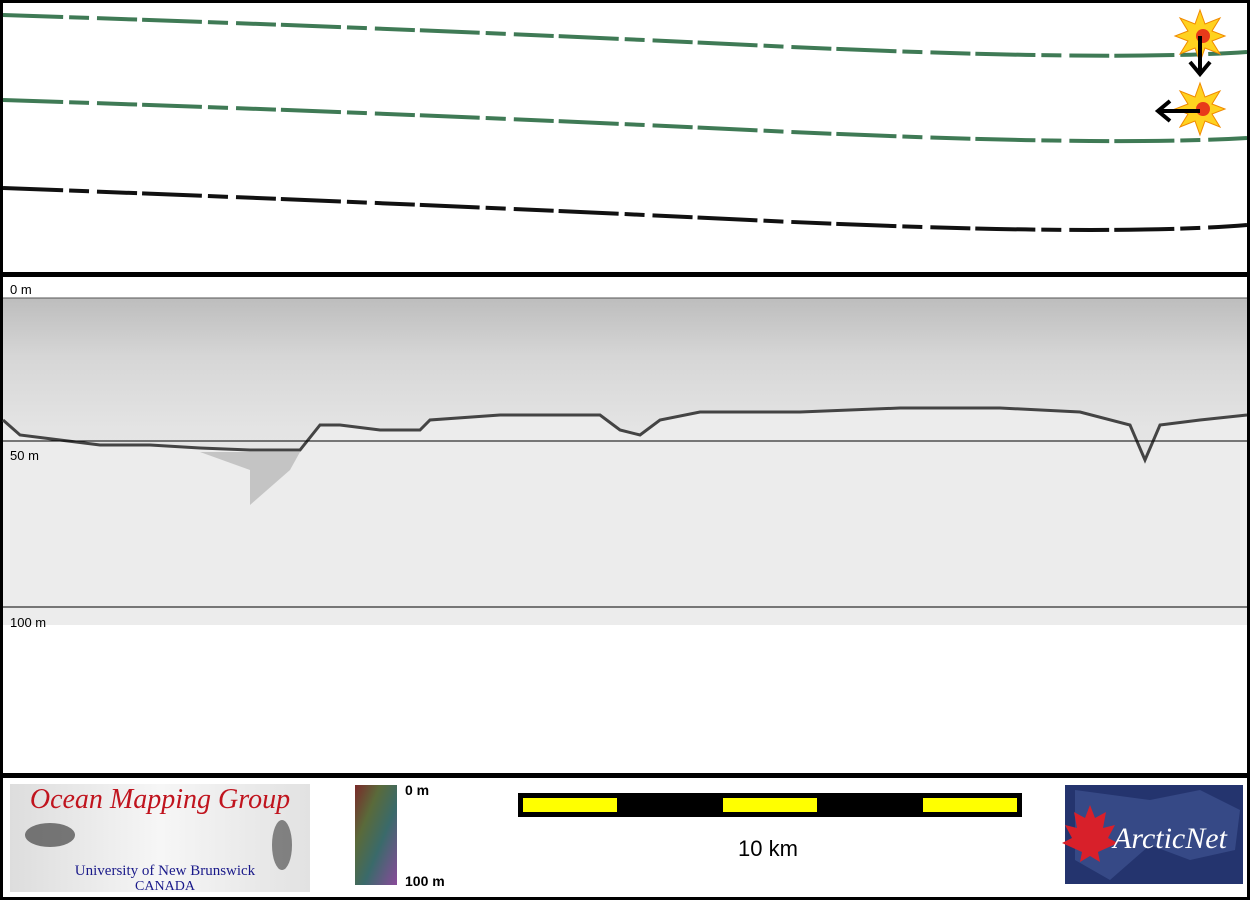 Image resolution: width=1250 pixels, height=900 pixels. Describe the element at coordinates (160, 799) in the screenshot. I see `logo-title: Ocean Mapping Group` at that location.